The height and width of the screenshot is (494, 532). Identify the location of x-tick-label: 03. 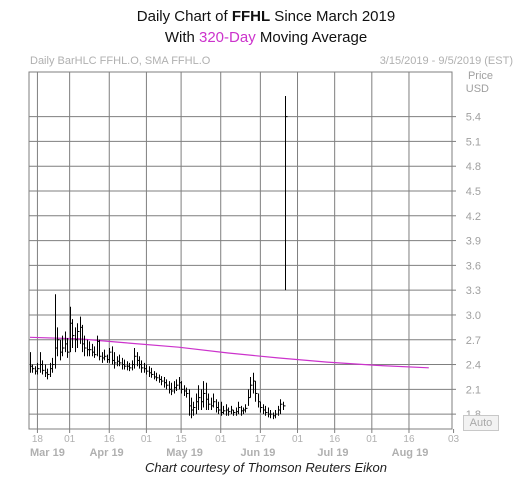
(454, 439).